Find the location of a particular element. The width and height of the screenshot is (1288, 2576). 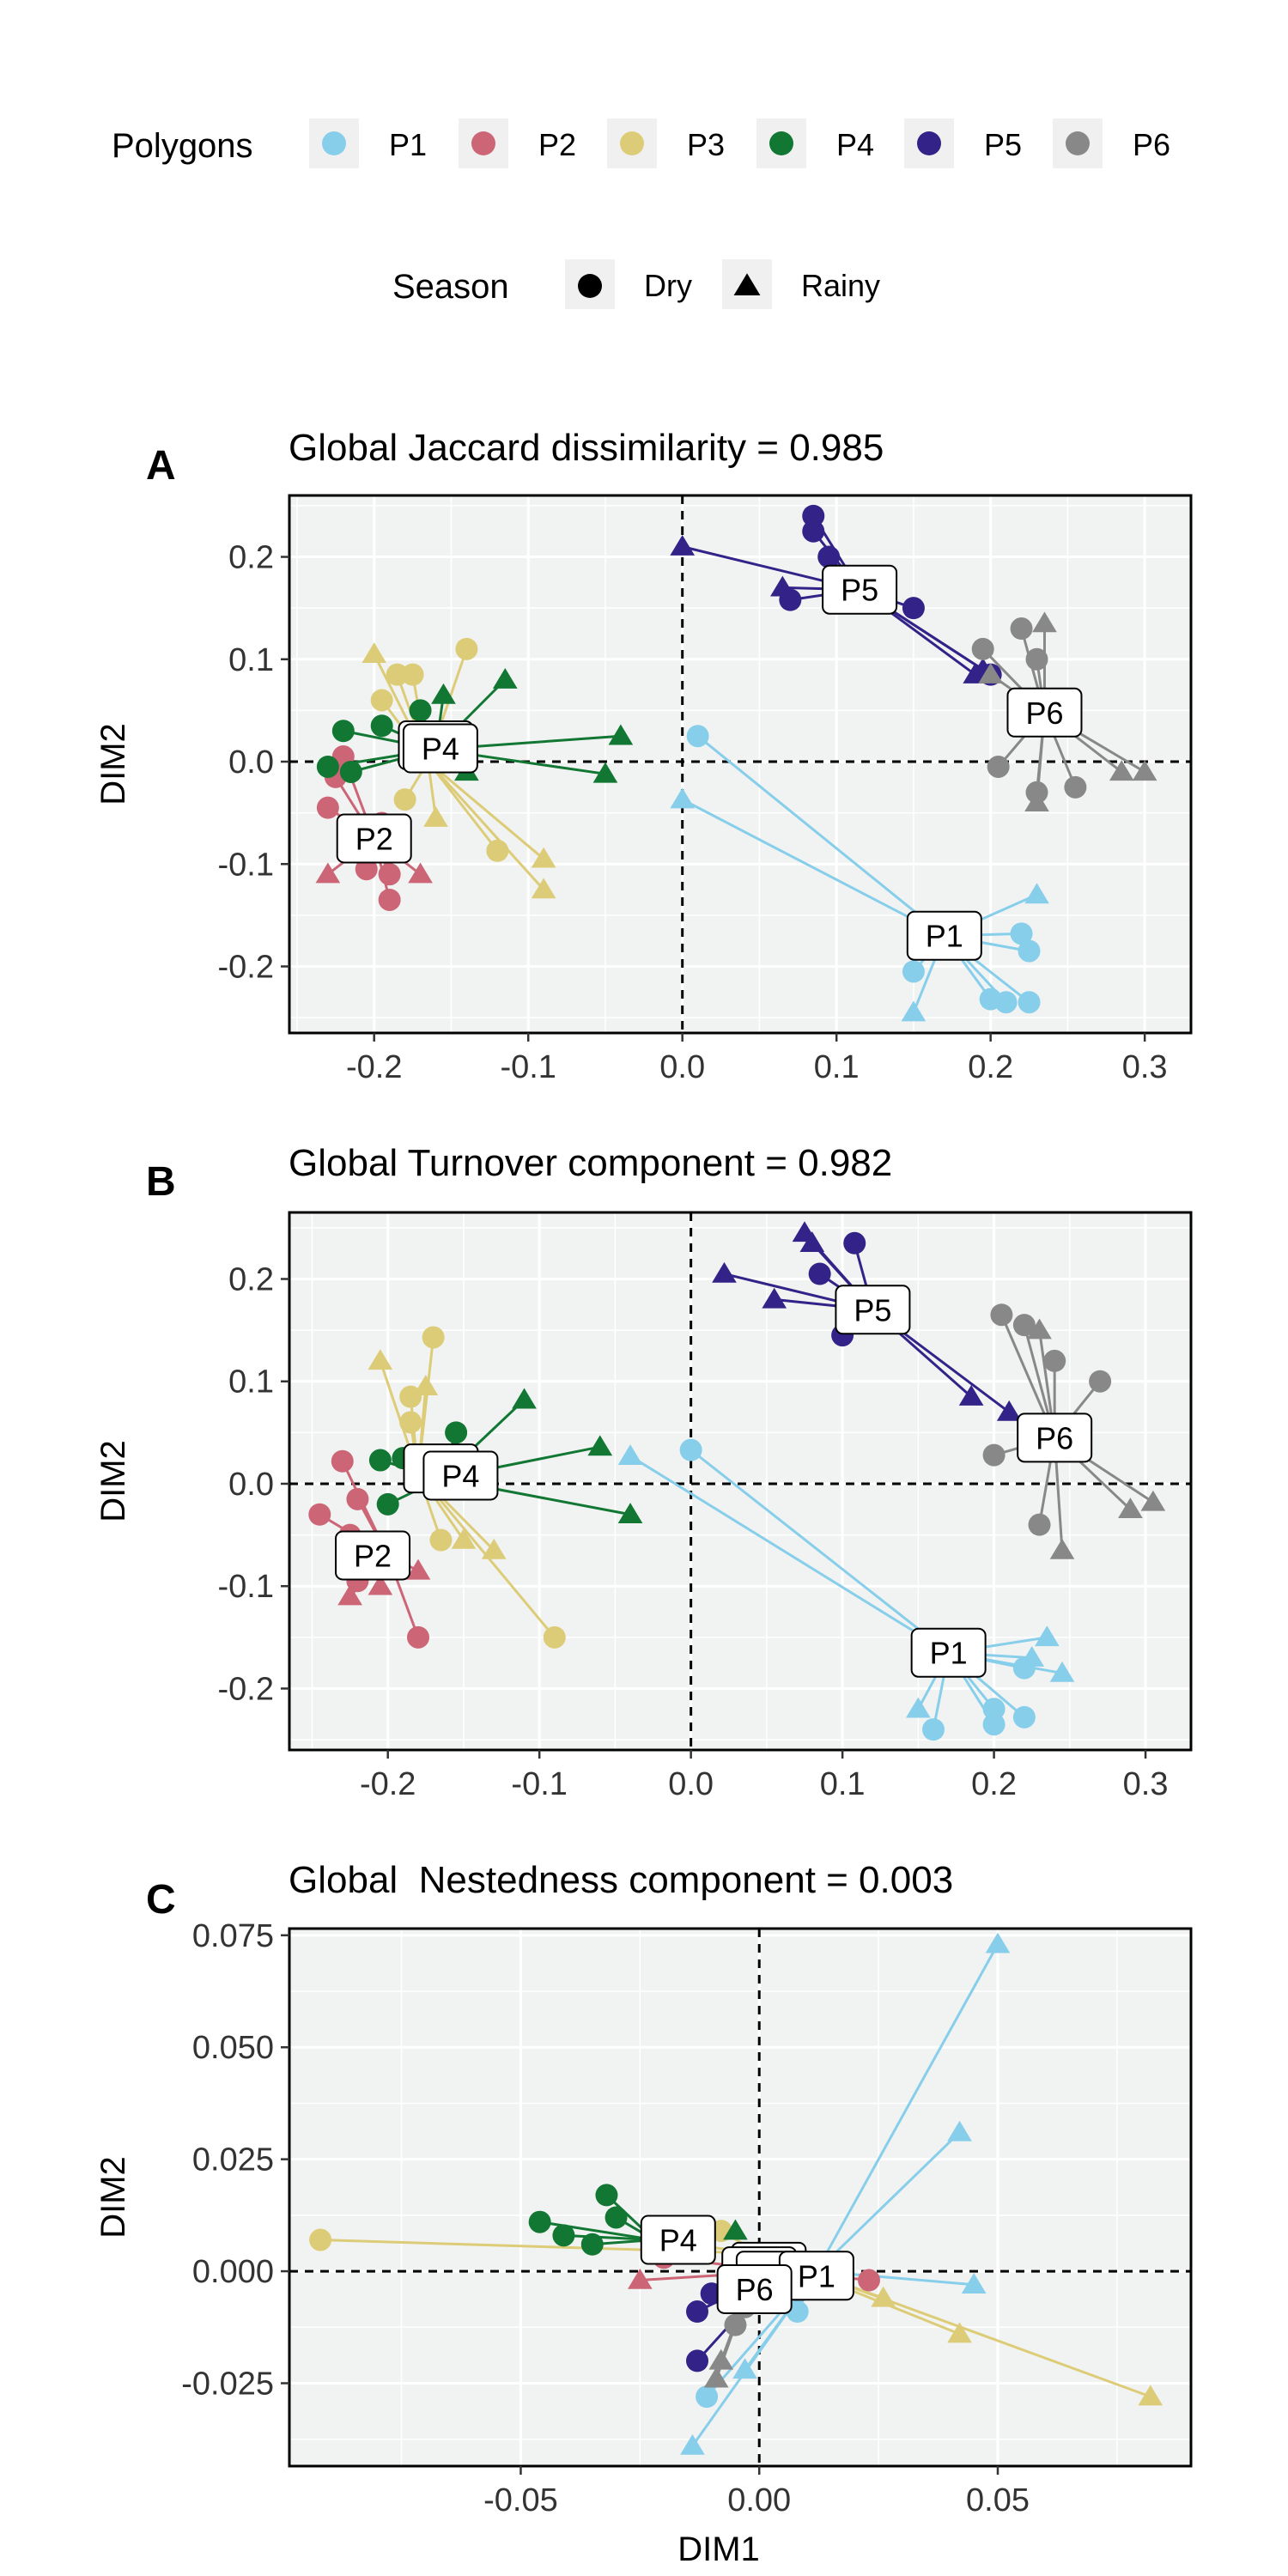

x-tick-label: -0.05 is located at coordinates (521, 2500).